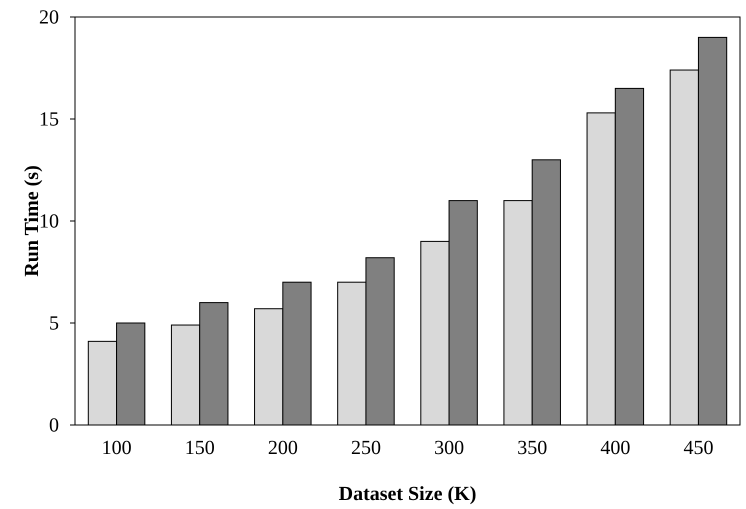 Image resolution: width=746 pixels, height=509 pixels. Describe the element at coordinates (365, 448) in the screenshot. I see `x-tick-label: 250` at that location.